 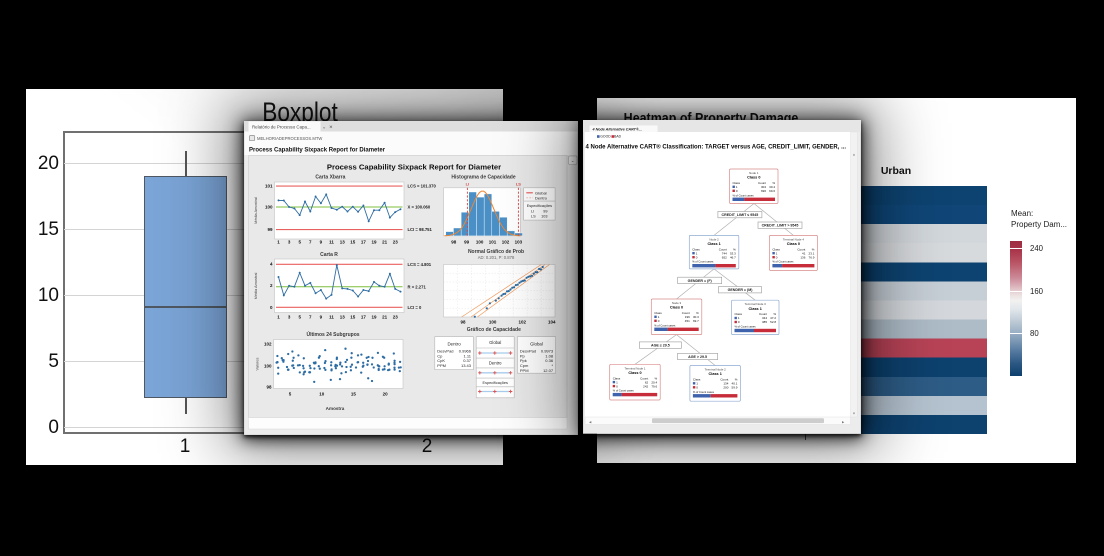 What do you see at coordinates (677, 303) in the screenshot?
I see `svg-text: Node 3` at bounding box center [677, 303].